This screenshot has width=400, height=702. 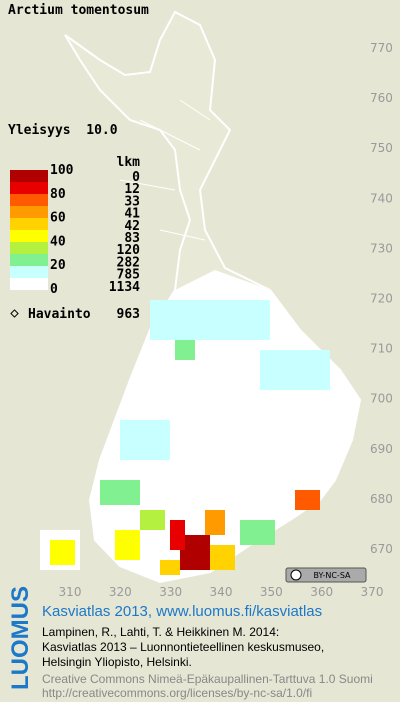 What do you see at coordinates (332, 575) in the screenshot?
I see `badge-text: BY-NC-SA` at bounding box center [332, 575].